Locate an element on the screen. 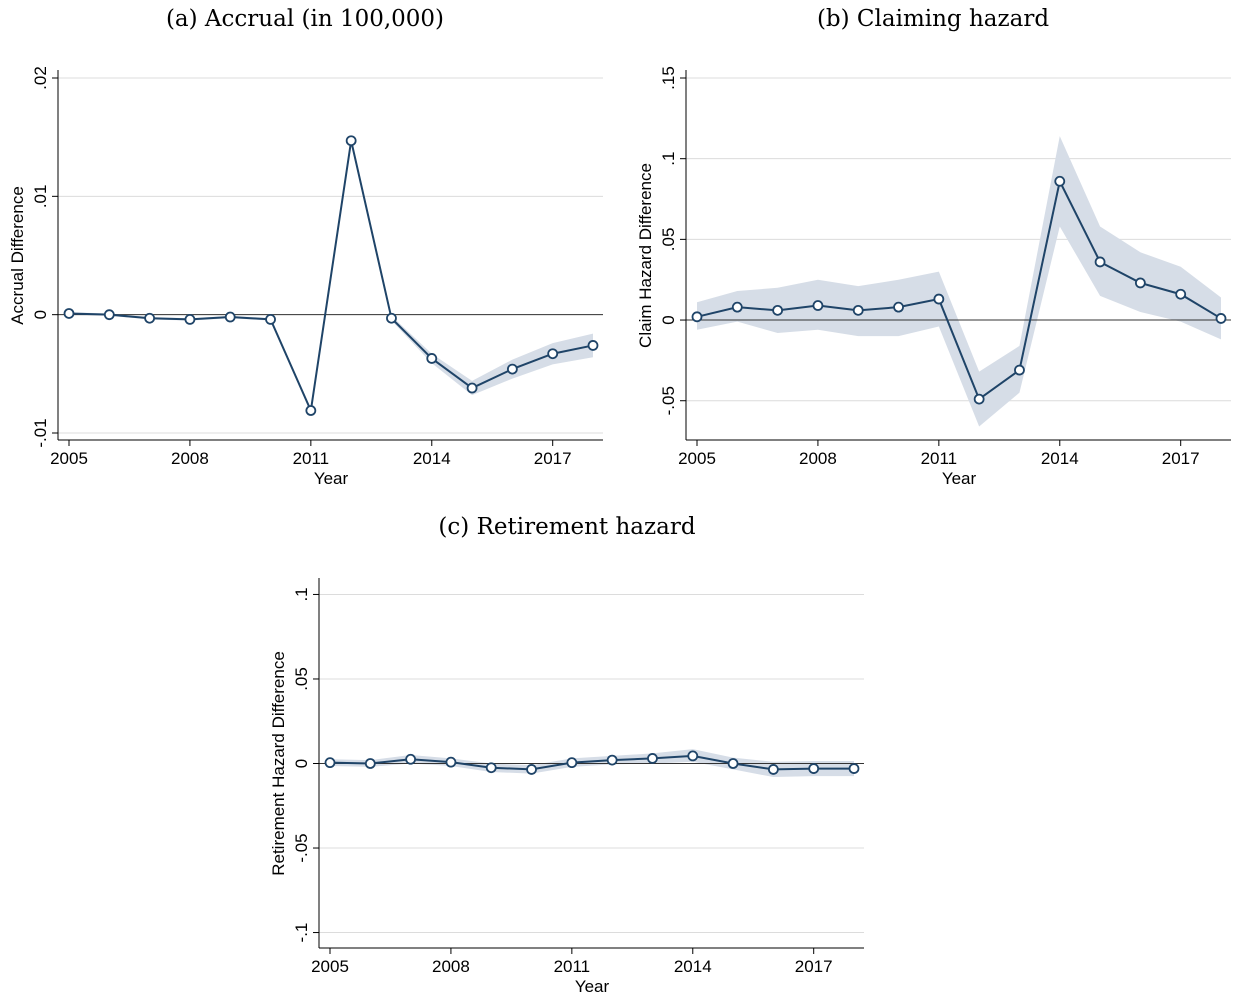 This screenshot has width=1238, height=998. y-tick-label-b-1: 0 is located at coordinates (668, 319).